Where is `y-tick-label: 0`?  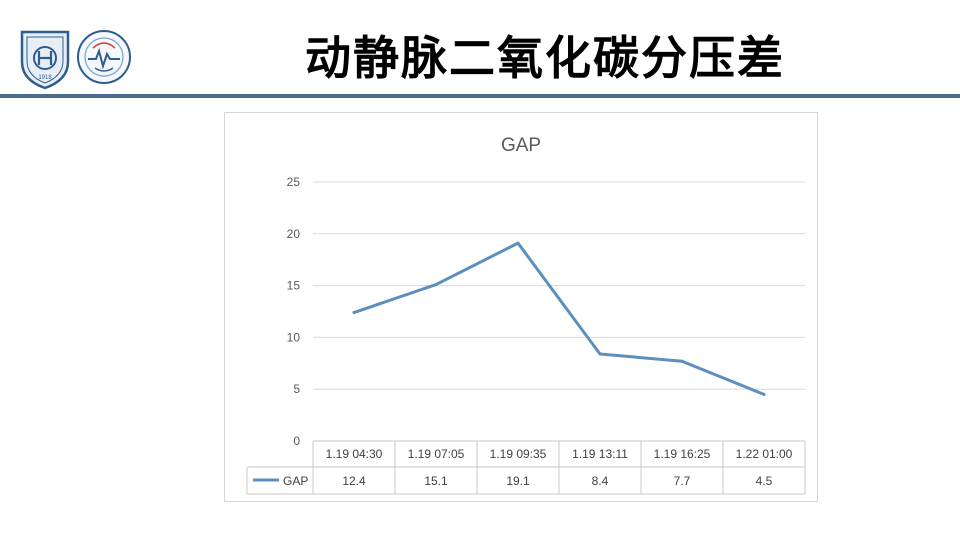
y-tick-label: 0 is located at coordinates (296, 441).